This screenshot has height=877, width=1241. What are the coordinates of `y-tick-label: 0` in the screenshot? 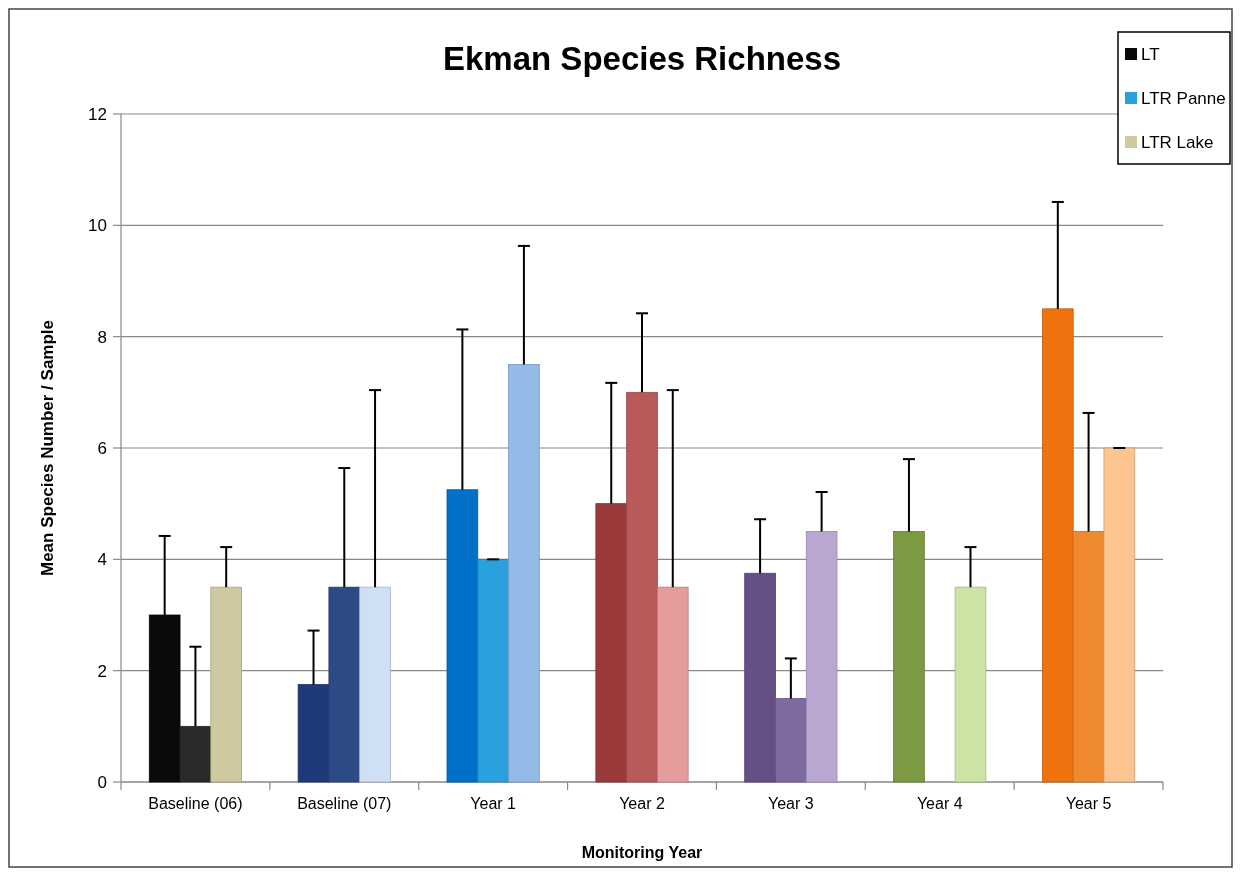 It's located at (102, 782).